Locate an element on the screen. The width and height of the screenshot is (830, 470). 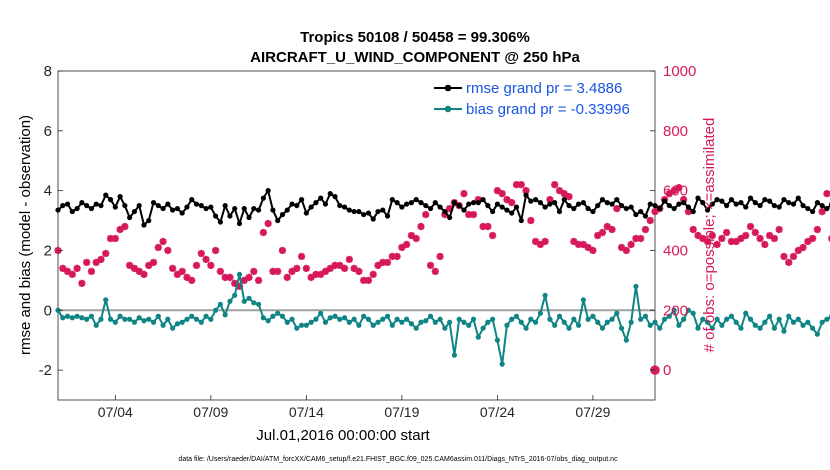
y-axis-right-label: # of obs: o=possible; ×=assimilated is located at coordinates (709, 235).